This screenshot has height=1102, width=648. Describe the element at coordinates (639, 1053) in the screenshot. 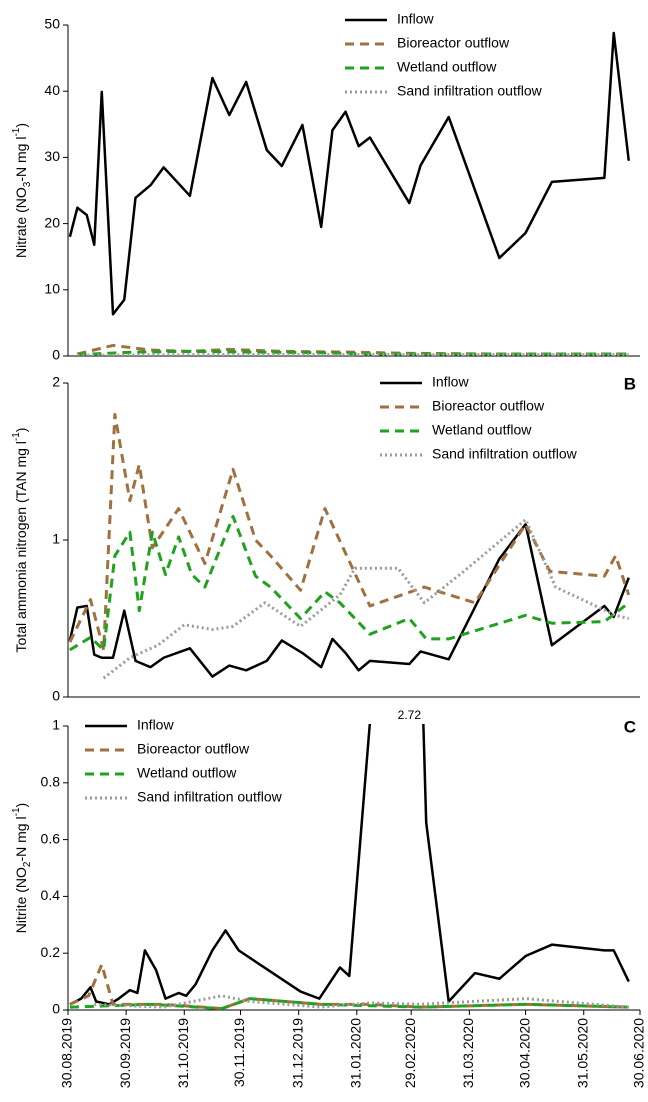

I see `x-tick-label: 30.06.2020` at that location.